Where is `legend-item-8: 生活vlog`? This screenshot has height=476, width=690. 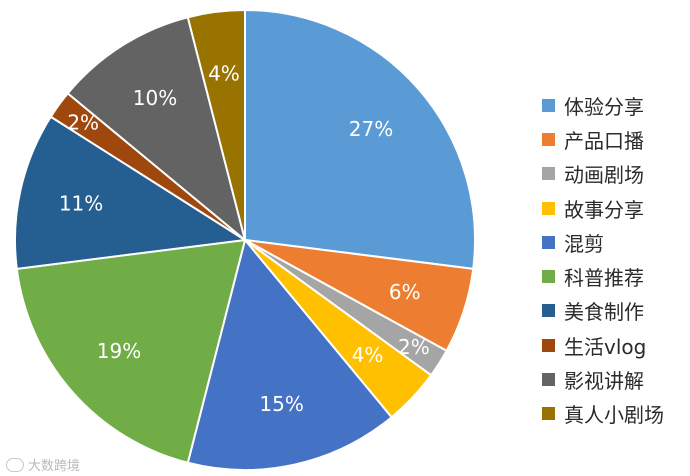 legend-item-8: 生活vlog is located at coordinates (603, 345).